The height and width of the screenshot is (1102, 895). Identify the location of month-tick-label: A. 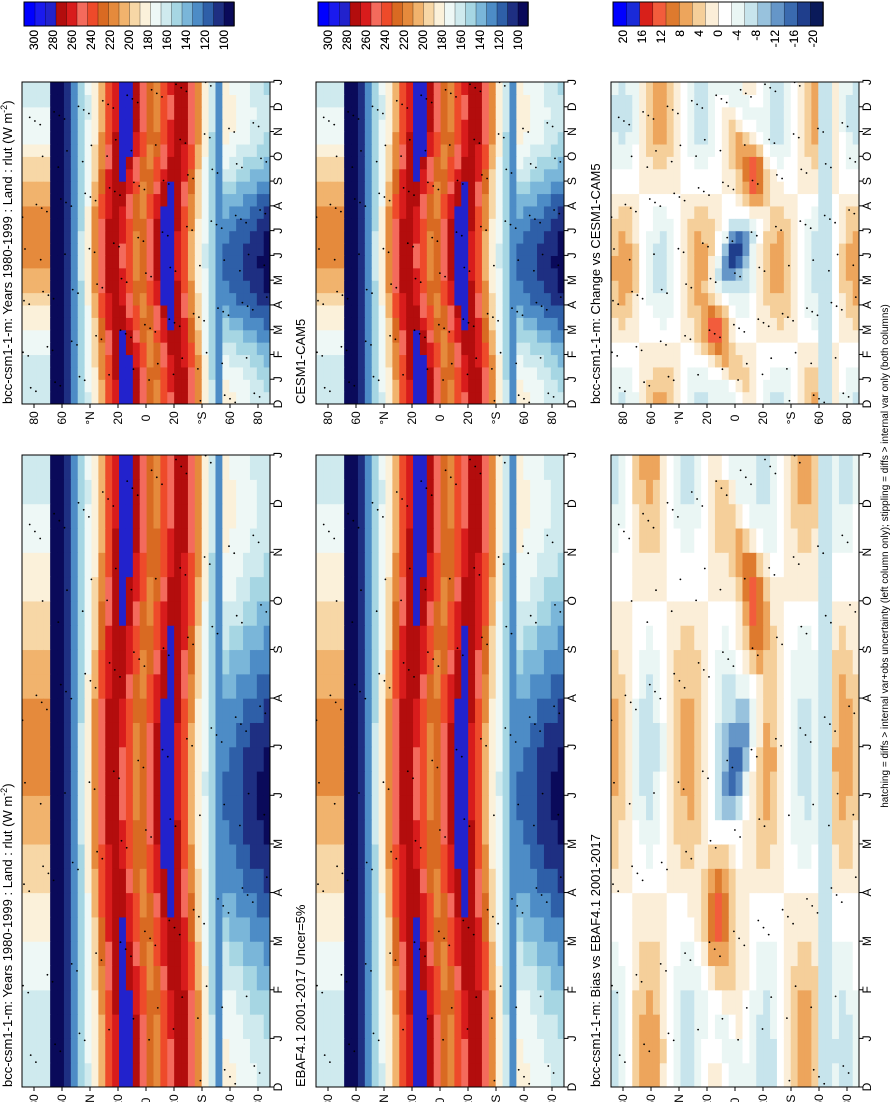
(572, 206).